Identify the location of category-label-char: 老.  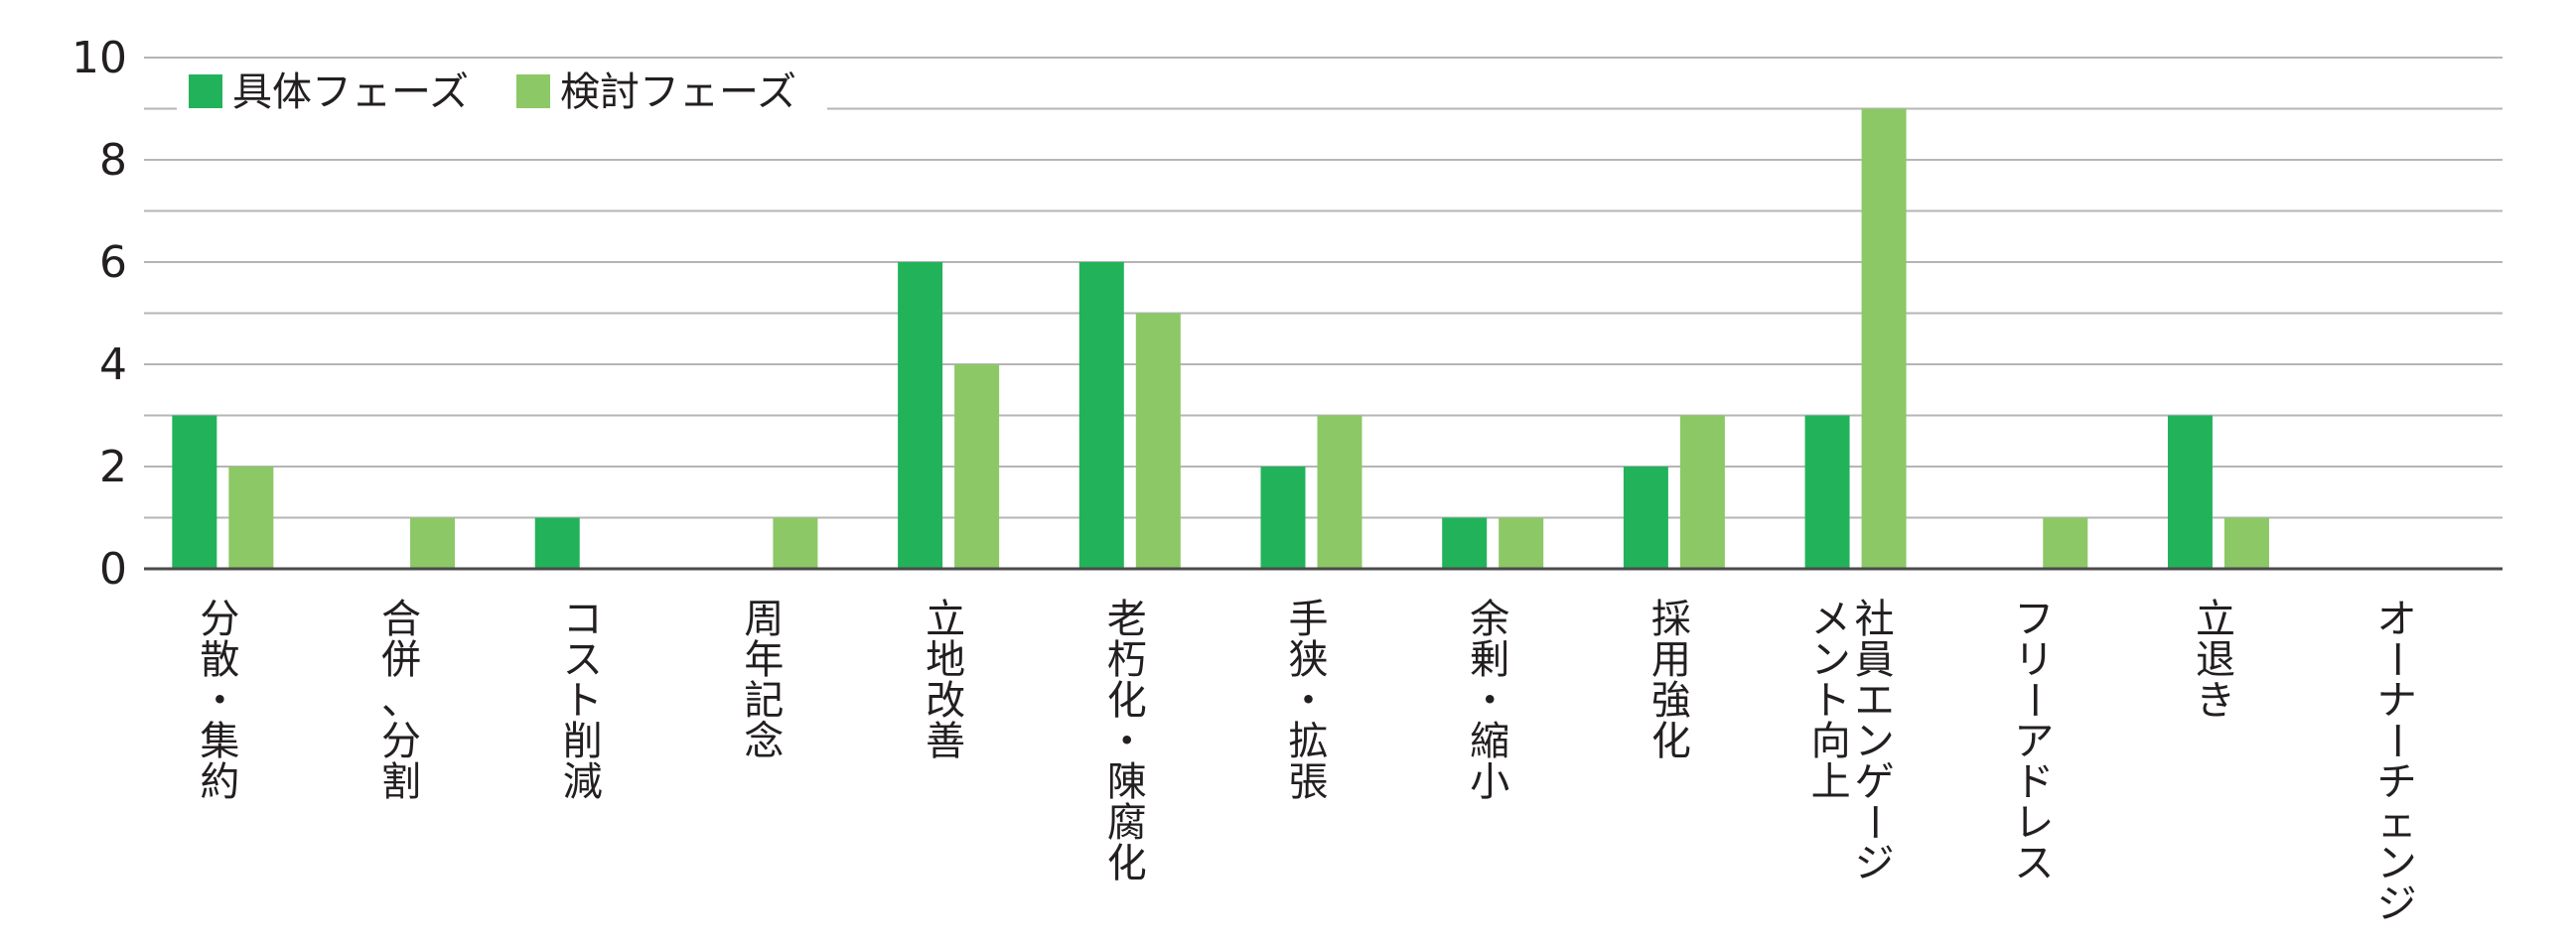
(1127, 619).